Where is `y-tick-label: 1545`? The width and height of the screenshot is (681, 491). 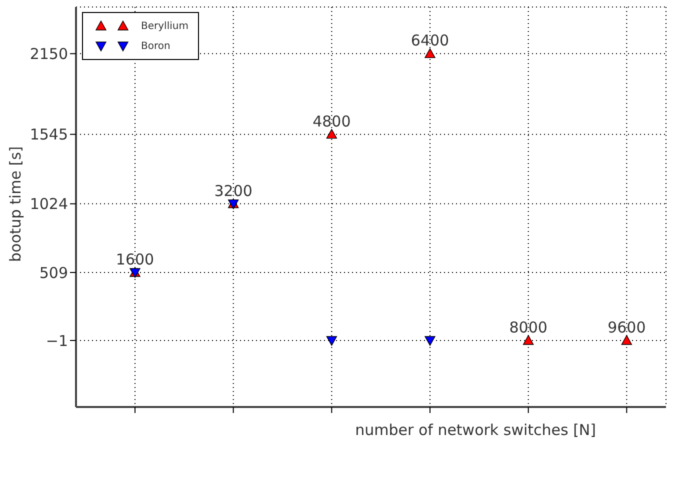 y-tick-label: 1545 is located at coordinates (49, 135).